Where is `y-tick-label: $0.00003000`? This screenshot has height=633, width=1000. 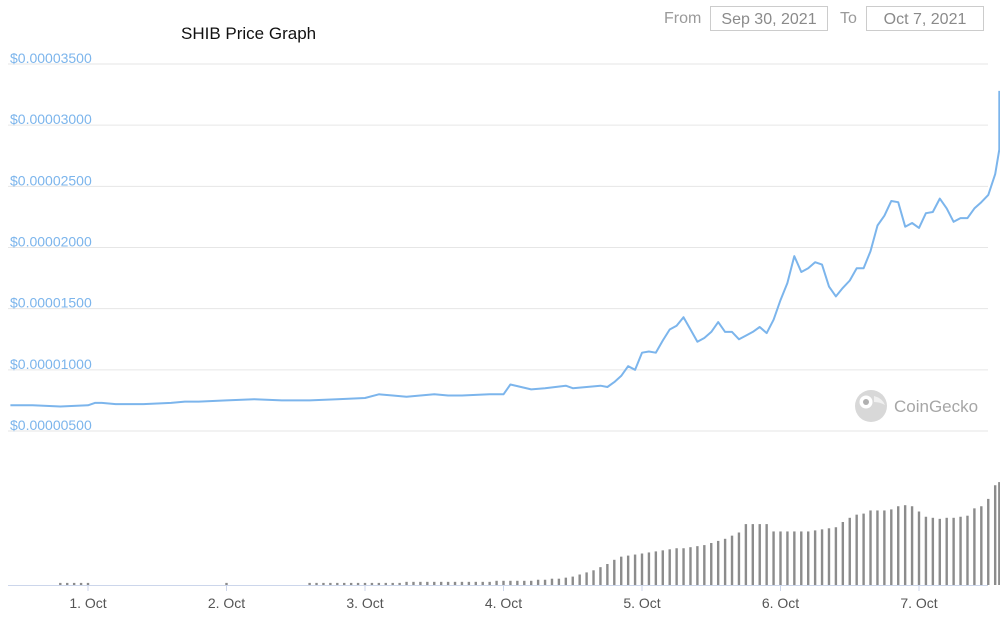
y-tick-label: $0.00003000 is located at coordinates (51, 119).